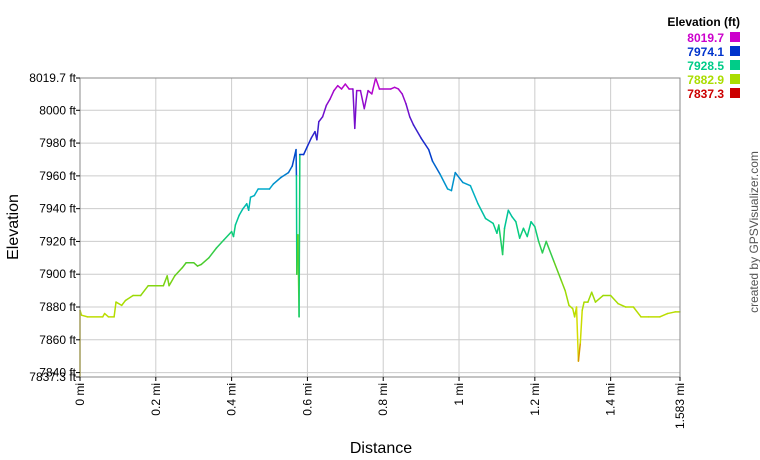  What do you see at coordinates (57, 274) in the screenshot?
I see `y-tick-label: 7900 ft` at bounding box center [57, 274].